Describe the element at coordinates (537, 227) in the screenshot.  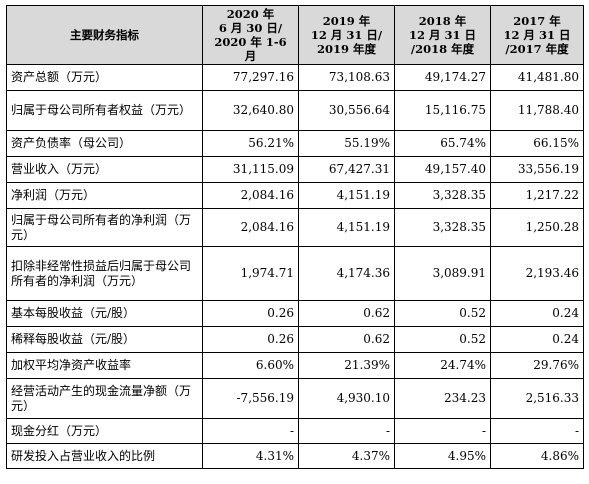
I see `cell-value: 1,250.28` at that location.